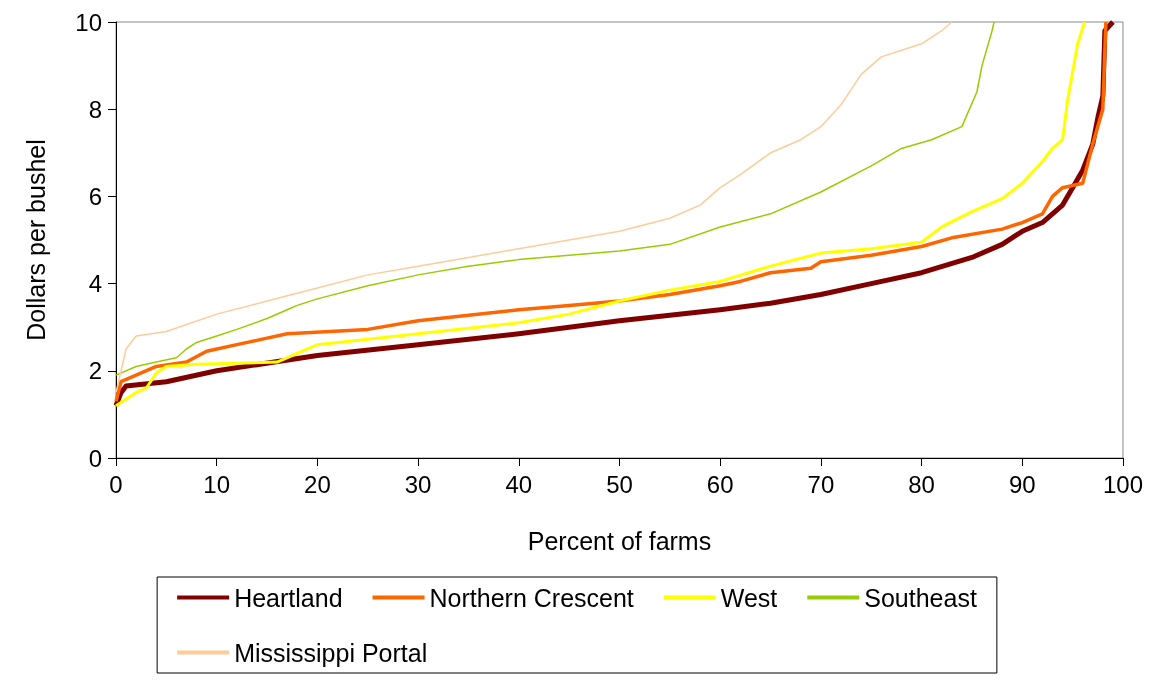 This screenshot has height=683, width=1154. Describe the element at coordinates (331, 652) in the screenshot. I see `legend-label: Mississippi Portal` at that location.